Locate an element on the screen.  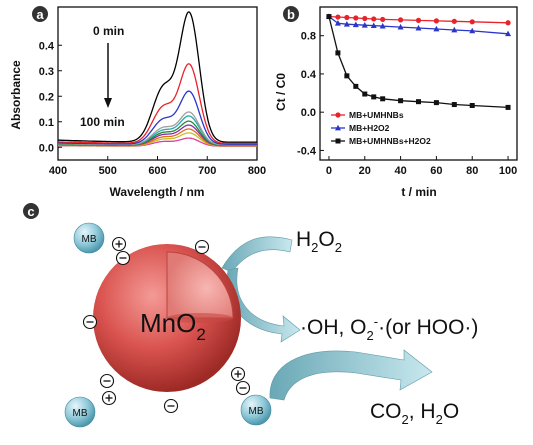
mb-molecule-bottom-right: MB is located at coordinates (256, 410).